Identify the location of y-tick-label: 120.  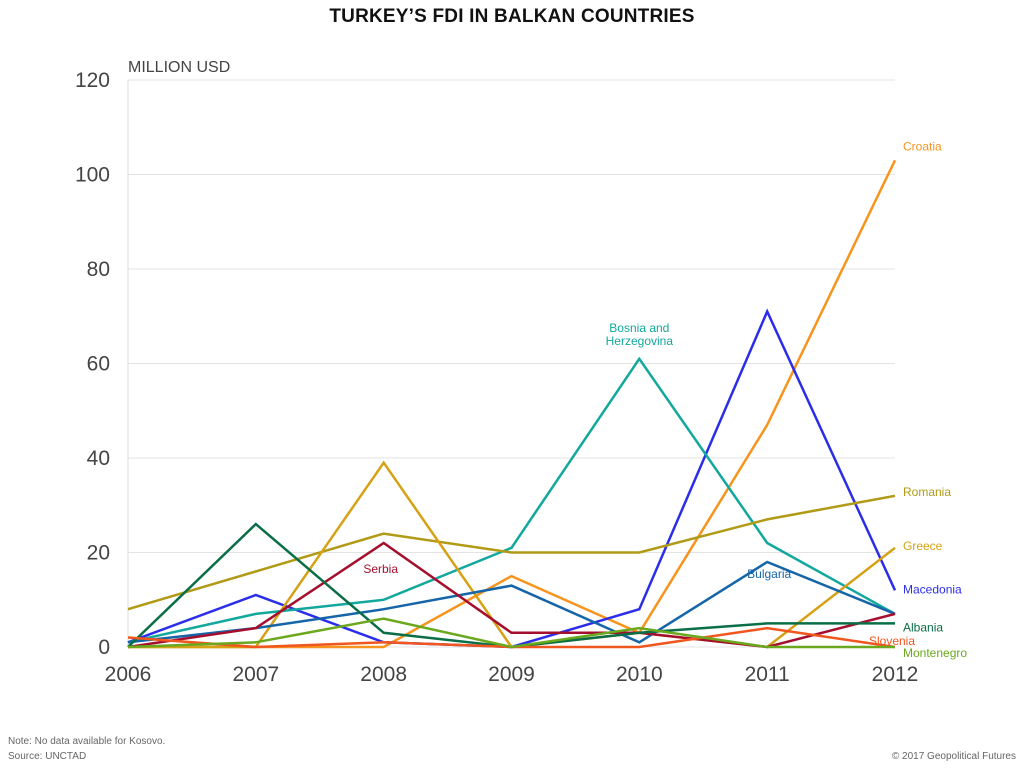
(92, 80).